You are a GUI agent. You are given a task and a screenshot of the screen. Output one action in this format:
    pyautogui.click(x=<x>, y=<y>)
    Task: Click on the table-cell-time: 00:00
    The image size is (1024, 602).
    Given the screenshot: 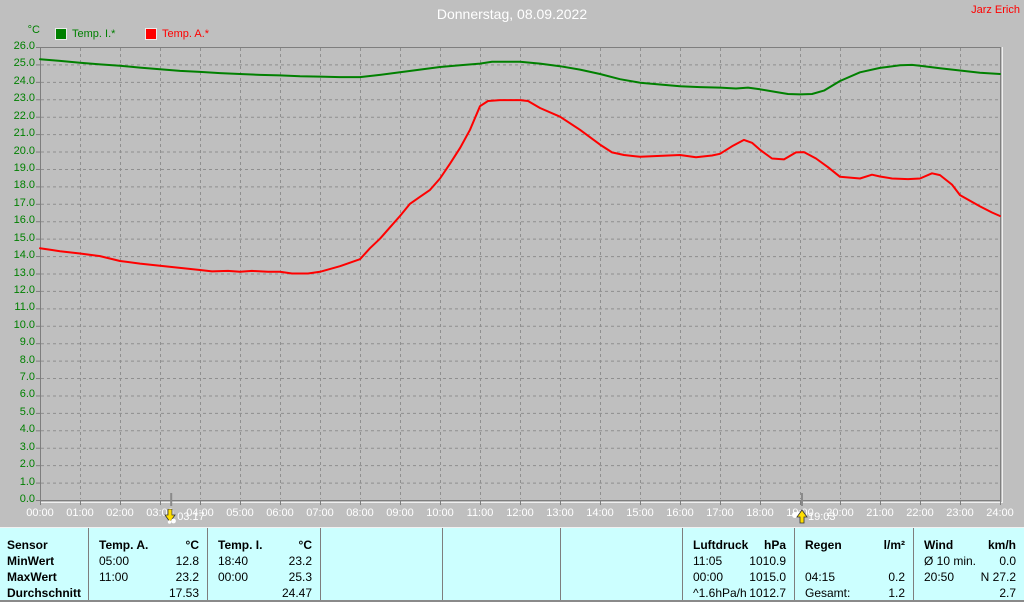 What is the action you would take?
    pyautogui.click(x=233, y=577)
    